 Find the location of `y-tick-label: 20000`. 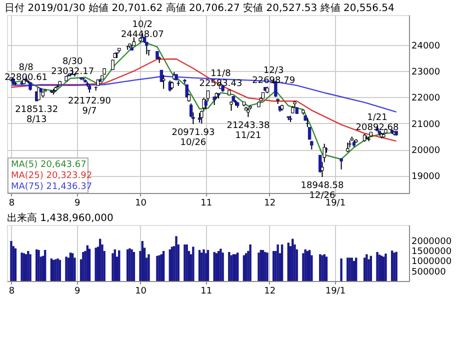

y-tick-label: 20000 is located at coordinates (426, 151).